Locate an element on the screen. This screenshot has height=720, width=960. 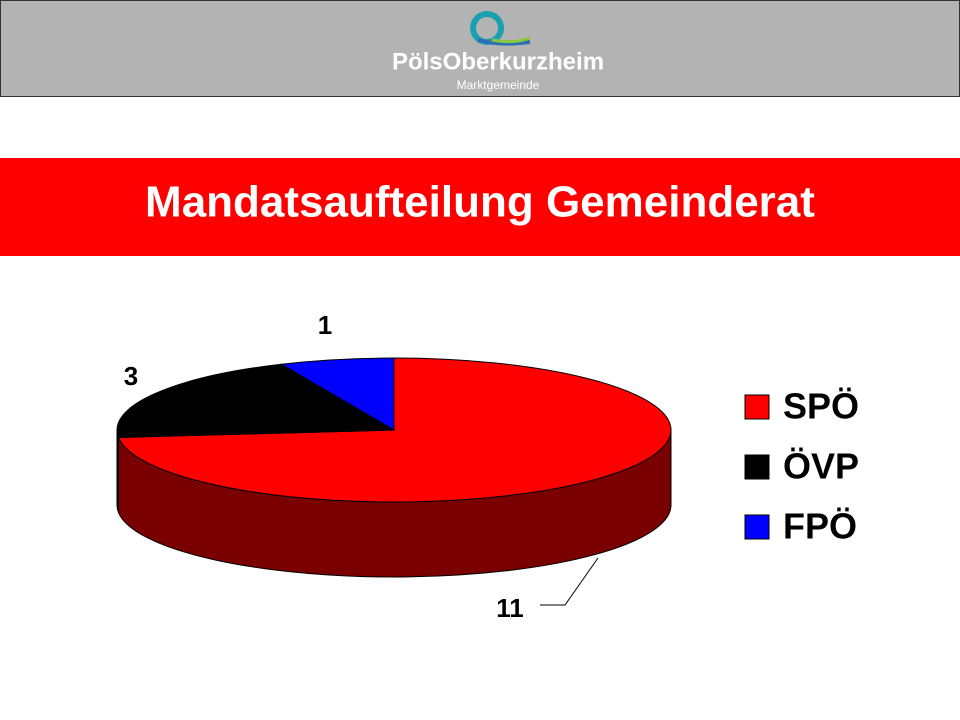
pie-slice-side is located at coordinates (118, 471).